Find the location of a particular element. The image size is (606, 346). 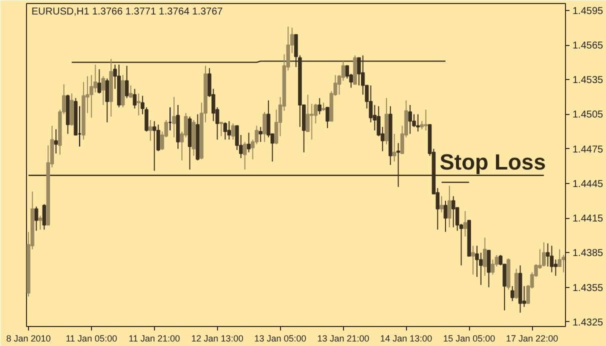

y-tick-label: 1.4505 is located at coordinates (588, 115).